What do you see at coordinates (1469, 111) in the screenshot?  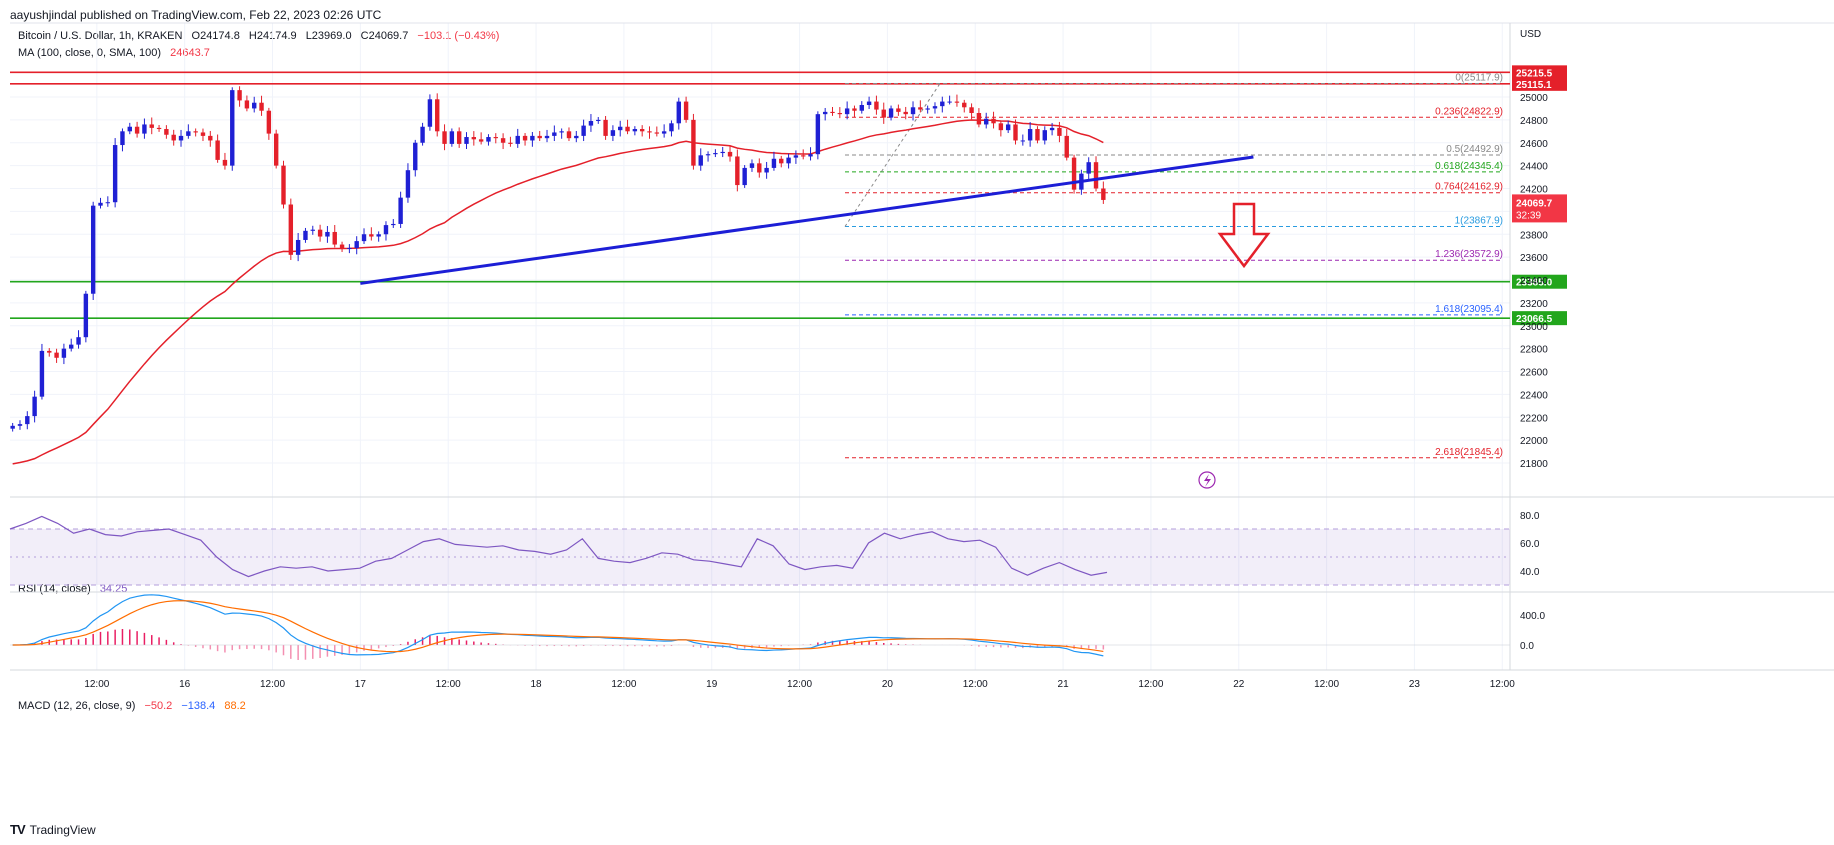 I see `fib-level-label: 0.236(24822.9)` at bounding box center [1469, 111].